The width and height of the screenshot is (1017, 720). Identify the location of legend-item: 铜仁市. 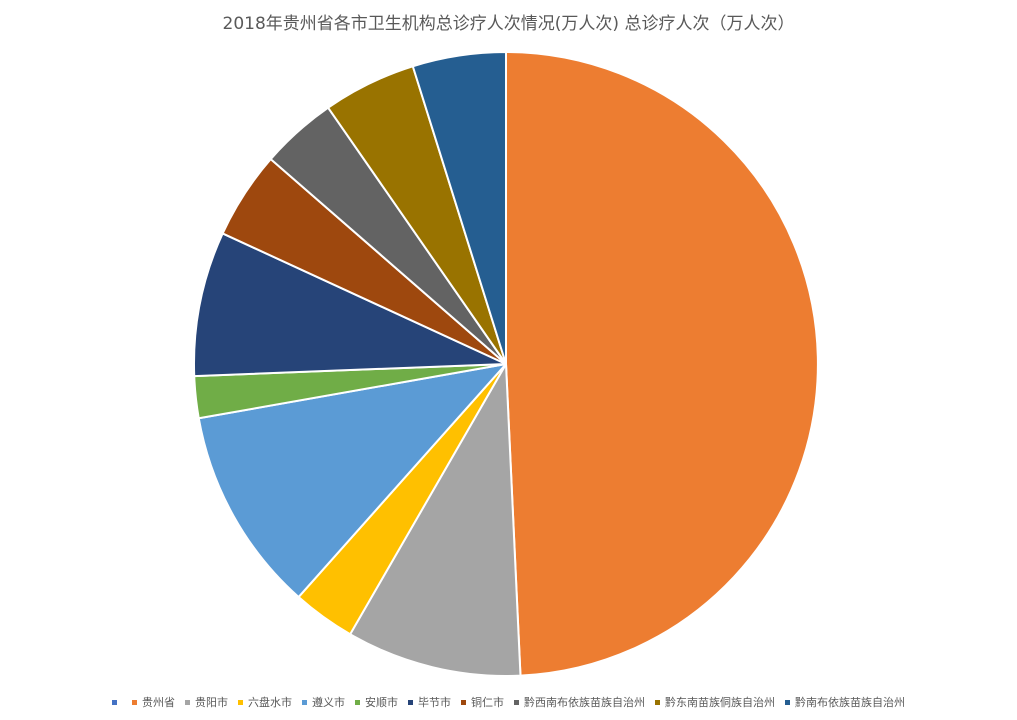
(482, 702).